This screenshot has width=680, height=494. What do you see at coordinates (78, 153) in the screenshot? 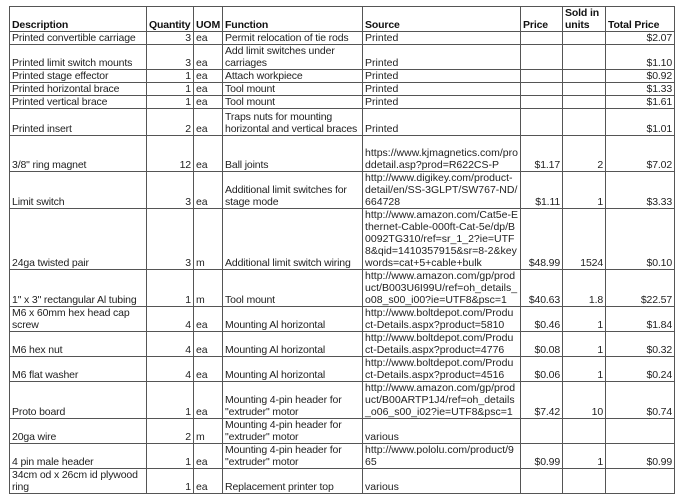
I see `cell-description: 3/8" ring magnet` at bounding box center [78, 153].